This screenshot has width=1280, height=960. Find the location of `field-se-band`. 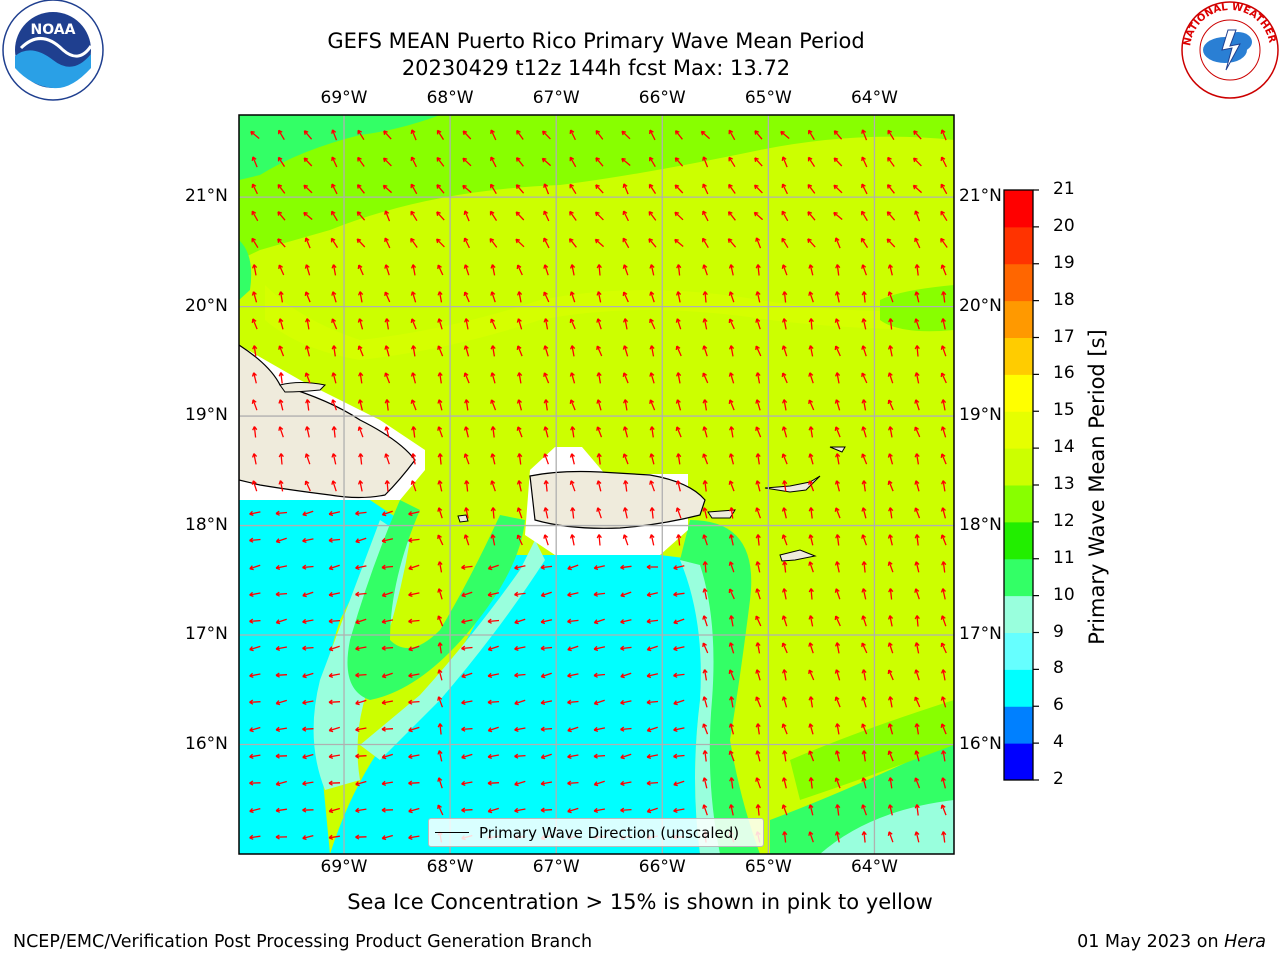

field-se-band is located at coordinates (872, 750).